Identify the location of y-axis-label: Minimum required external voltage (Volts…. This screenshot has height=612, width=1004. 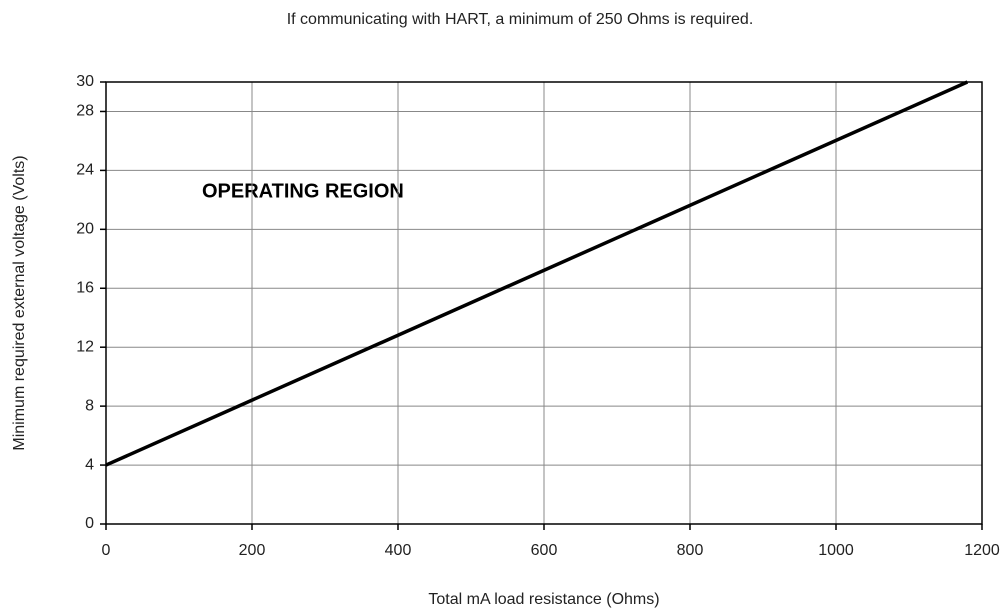
(19, 302).